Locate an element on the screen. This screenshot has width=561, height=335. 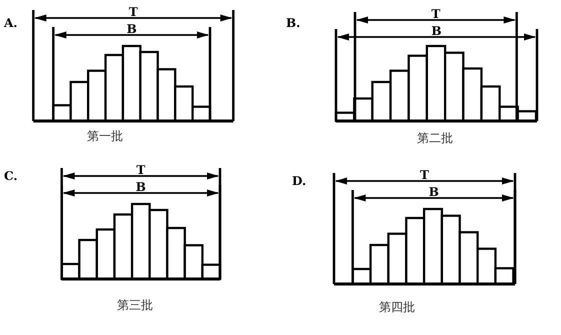
x-axis-title: 第三批 is located at coordinates (135, 305).